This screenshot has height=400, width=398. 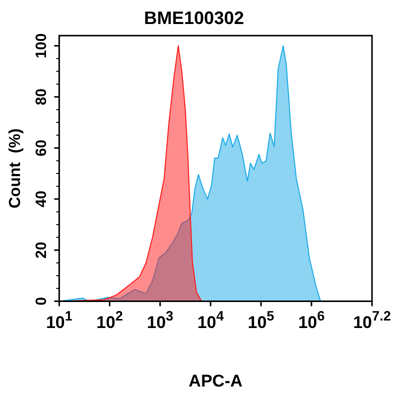 I want to click on y-tick-label: 100, so click(x=41, y=45).